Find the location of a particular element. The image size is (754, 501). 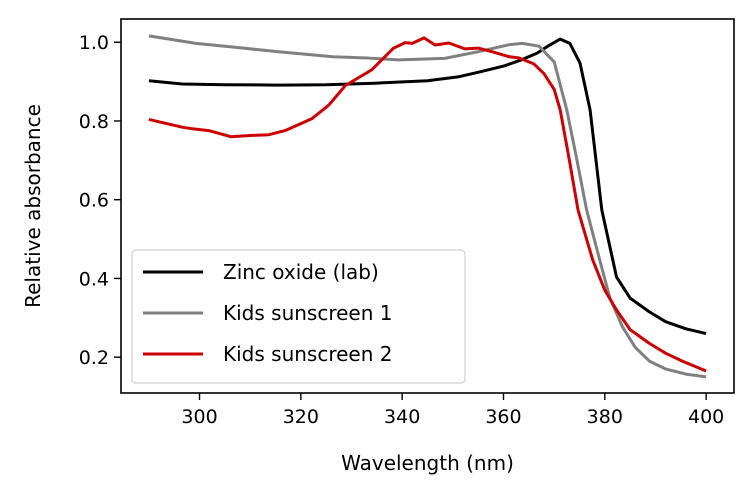

x-tick-label: 360 is located at coordinates (503, 417).